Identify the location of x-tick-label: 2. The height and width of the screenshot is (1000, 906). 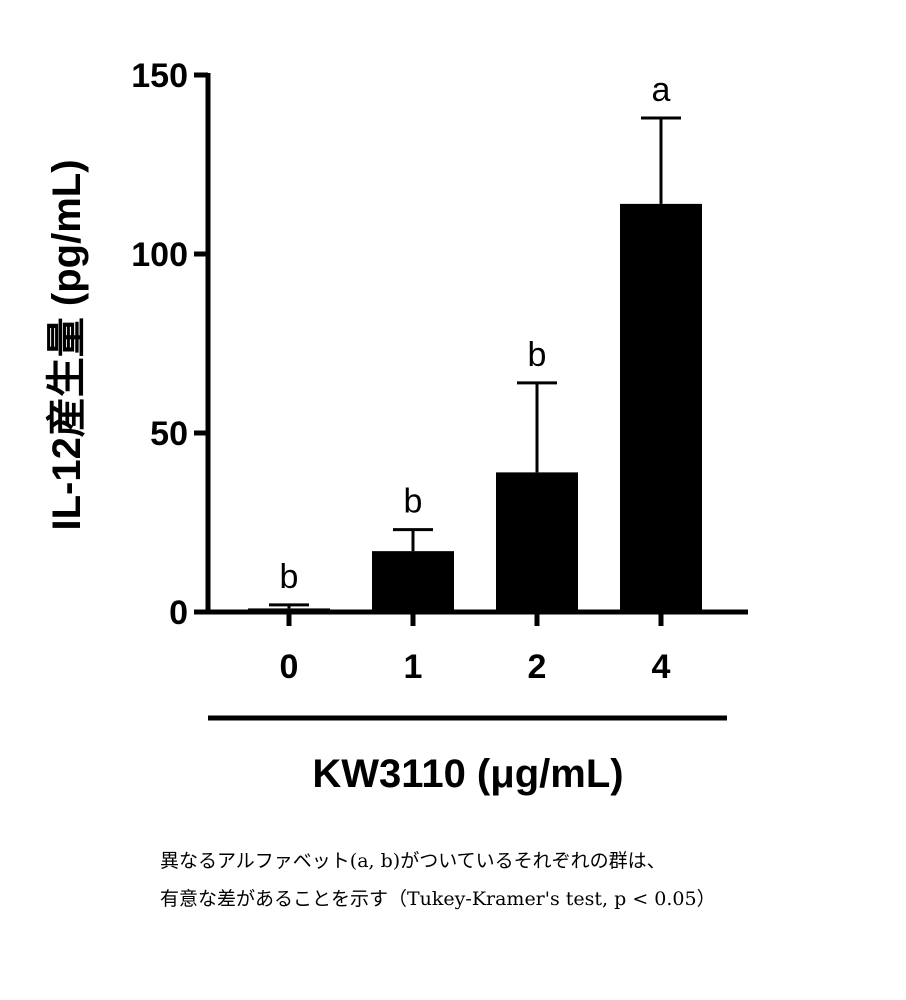
(537, 667).